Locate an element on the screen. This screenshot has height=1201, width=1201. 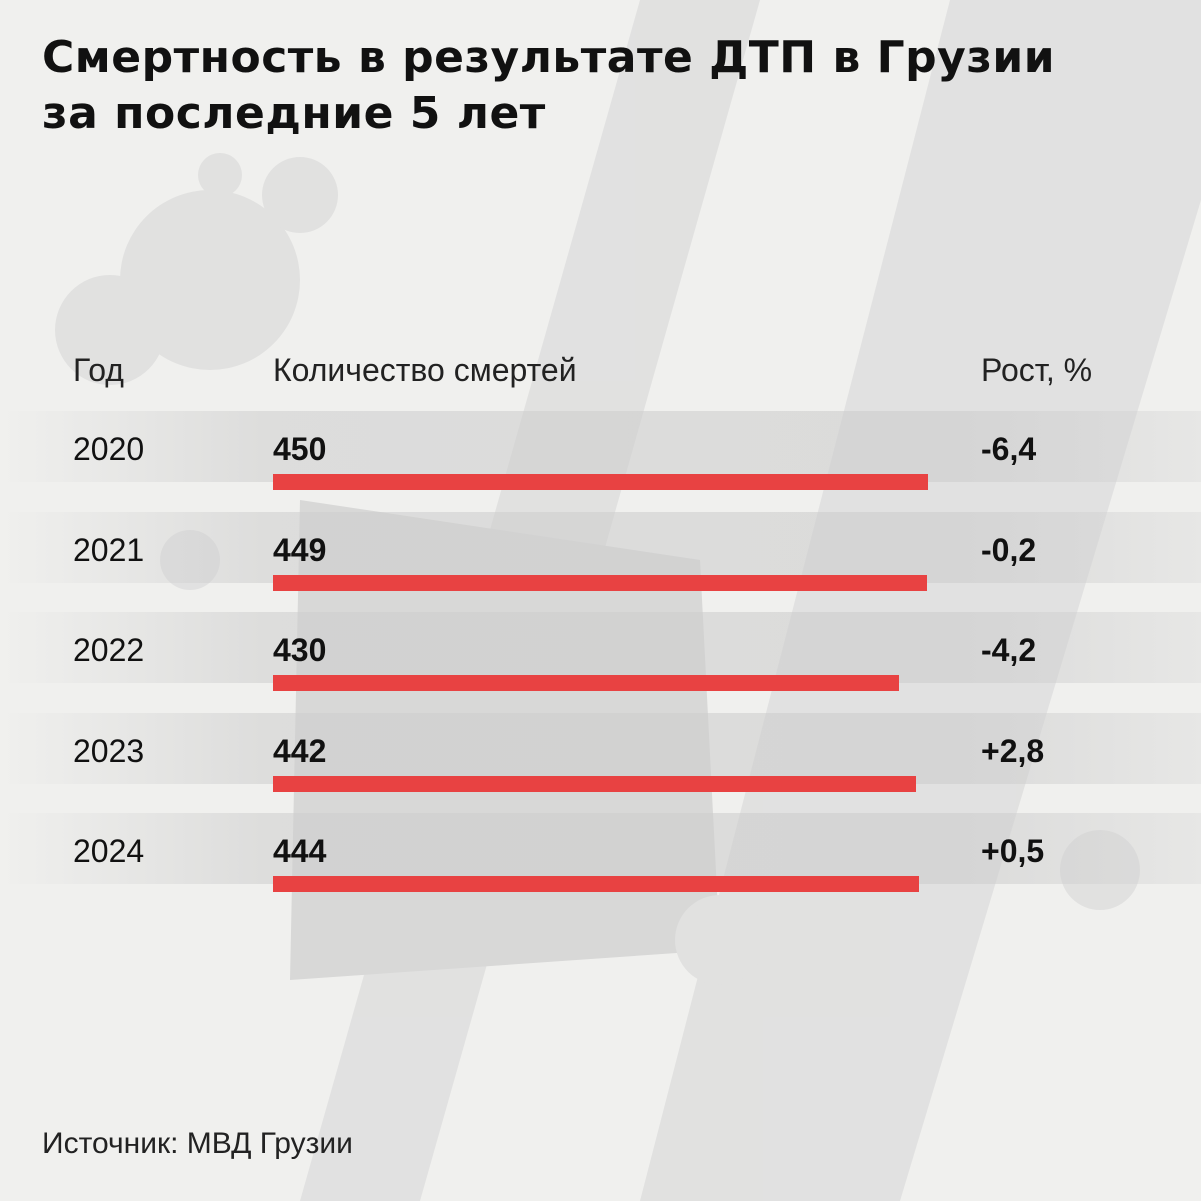
header-deaths: Количество смертей is located at coordinates (425, 370).